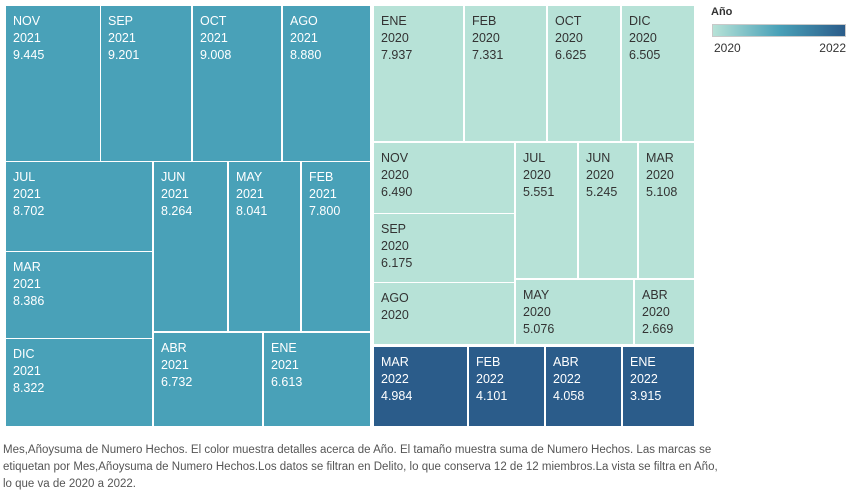  Describe the element at coordinates (575, 313) in the screenshot. I see `treemap-cell-may-2020: MAY 2020 5.076` at that location.